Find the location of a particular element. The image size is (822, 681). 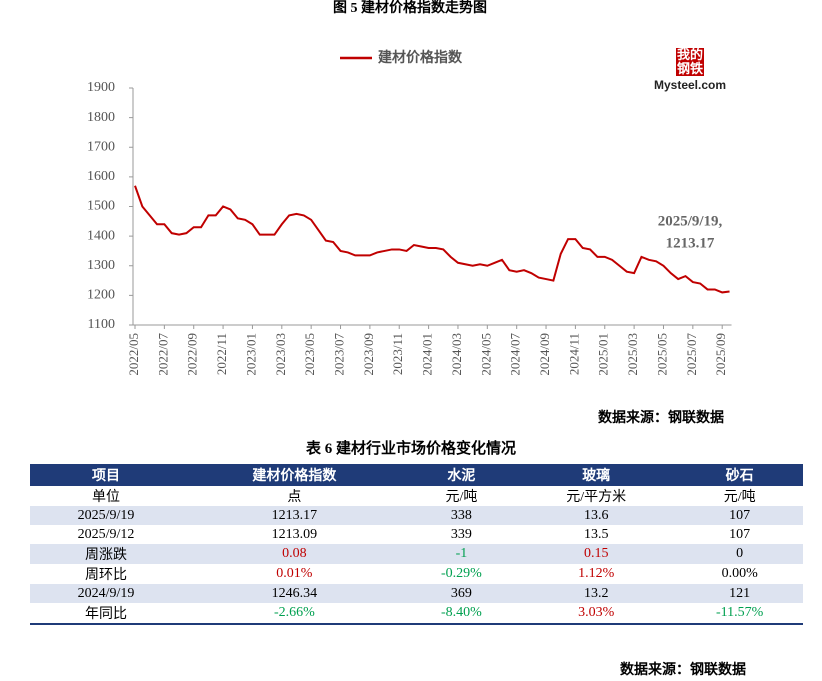

table-cell: -0.29% is located at coordinates (461, 573).